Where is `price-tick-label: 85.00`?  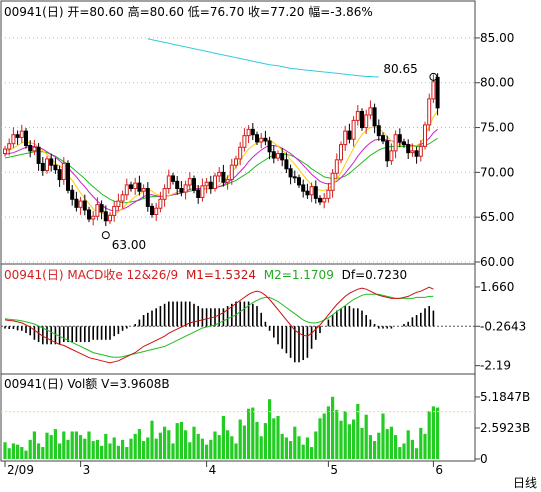 price-tick-label: 85.00 is located at coordinates (497, 38).